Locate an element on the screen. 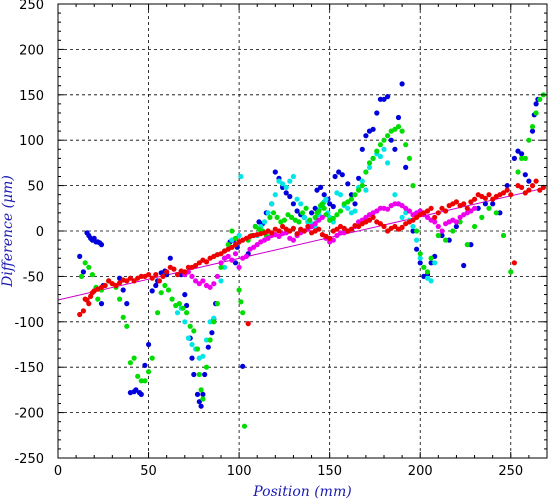 The width and height of the screenshot is (549, 500). x-tick-label: 150 is located at coordinates (329, 471).